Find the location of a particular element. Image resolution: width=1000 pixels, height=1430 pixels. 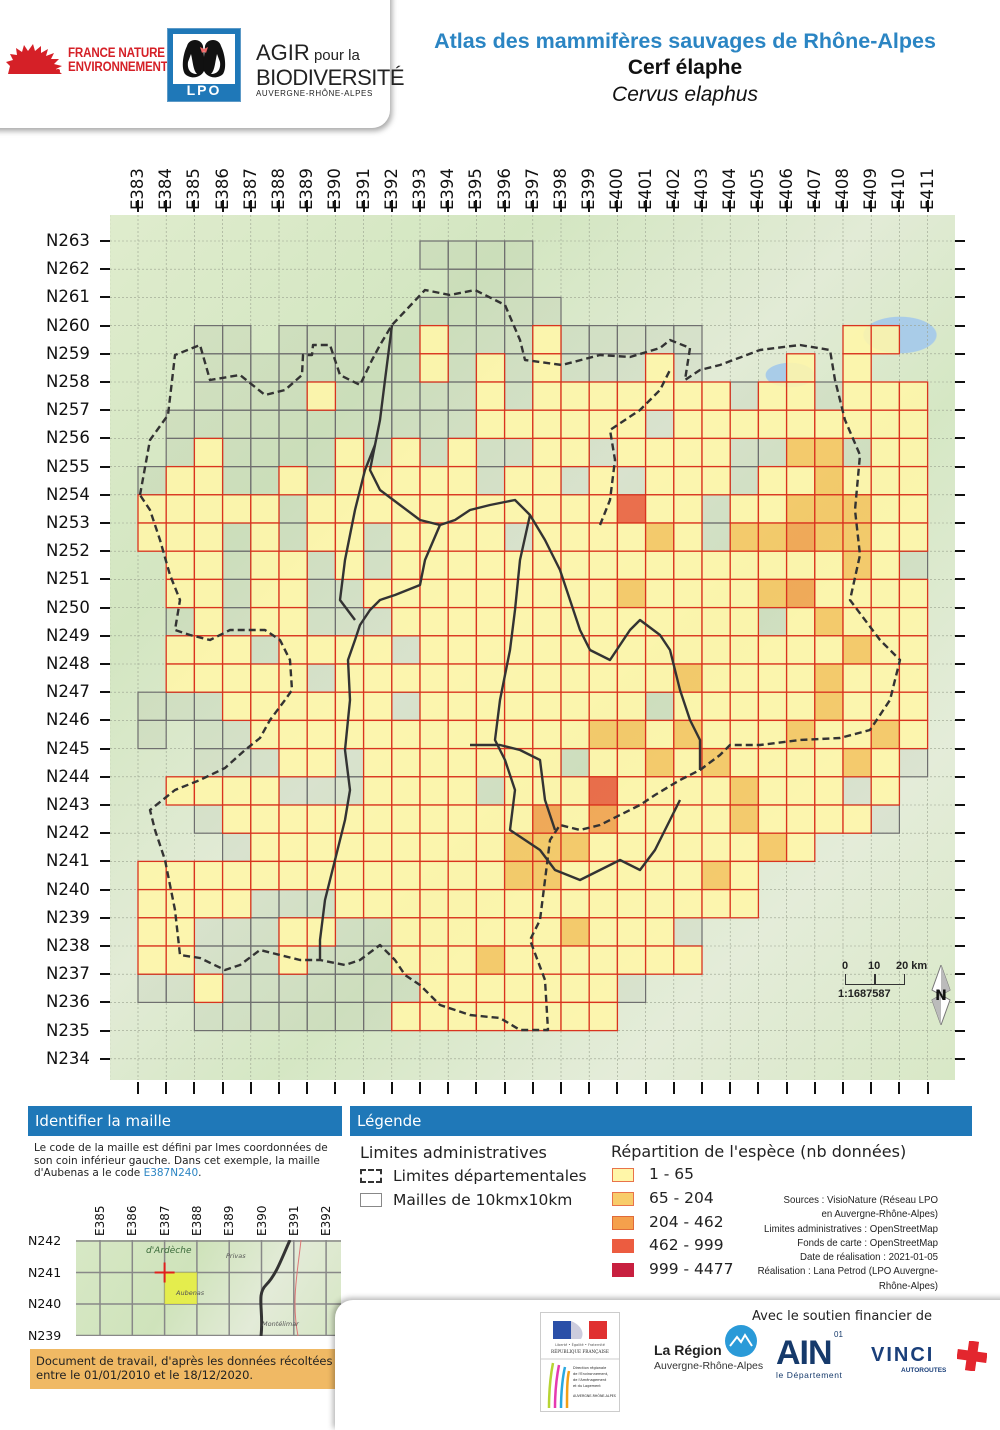

grid-cell-E409N249 is located at coordinates (885, 621).